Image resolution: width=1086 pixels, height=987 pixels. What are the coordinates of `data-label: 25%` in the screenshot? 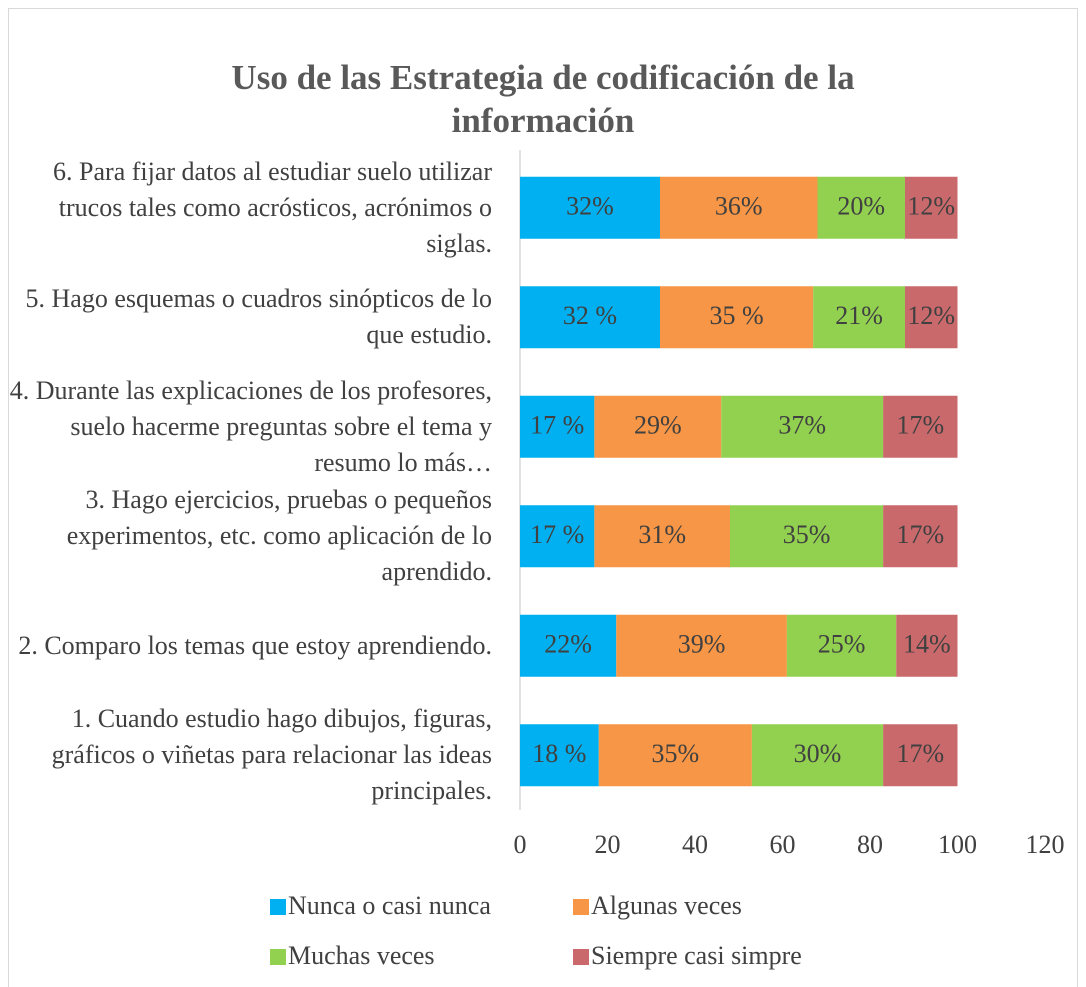 It's located at (842, 644).